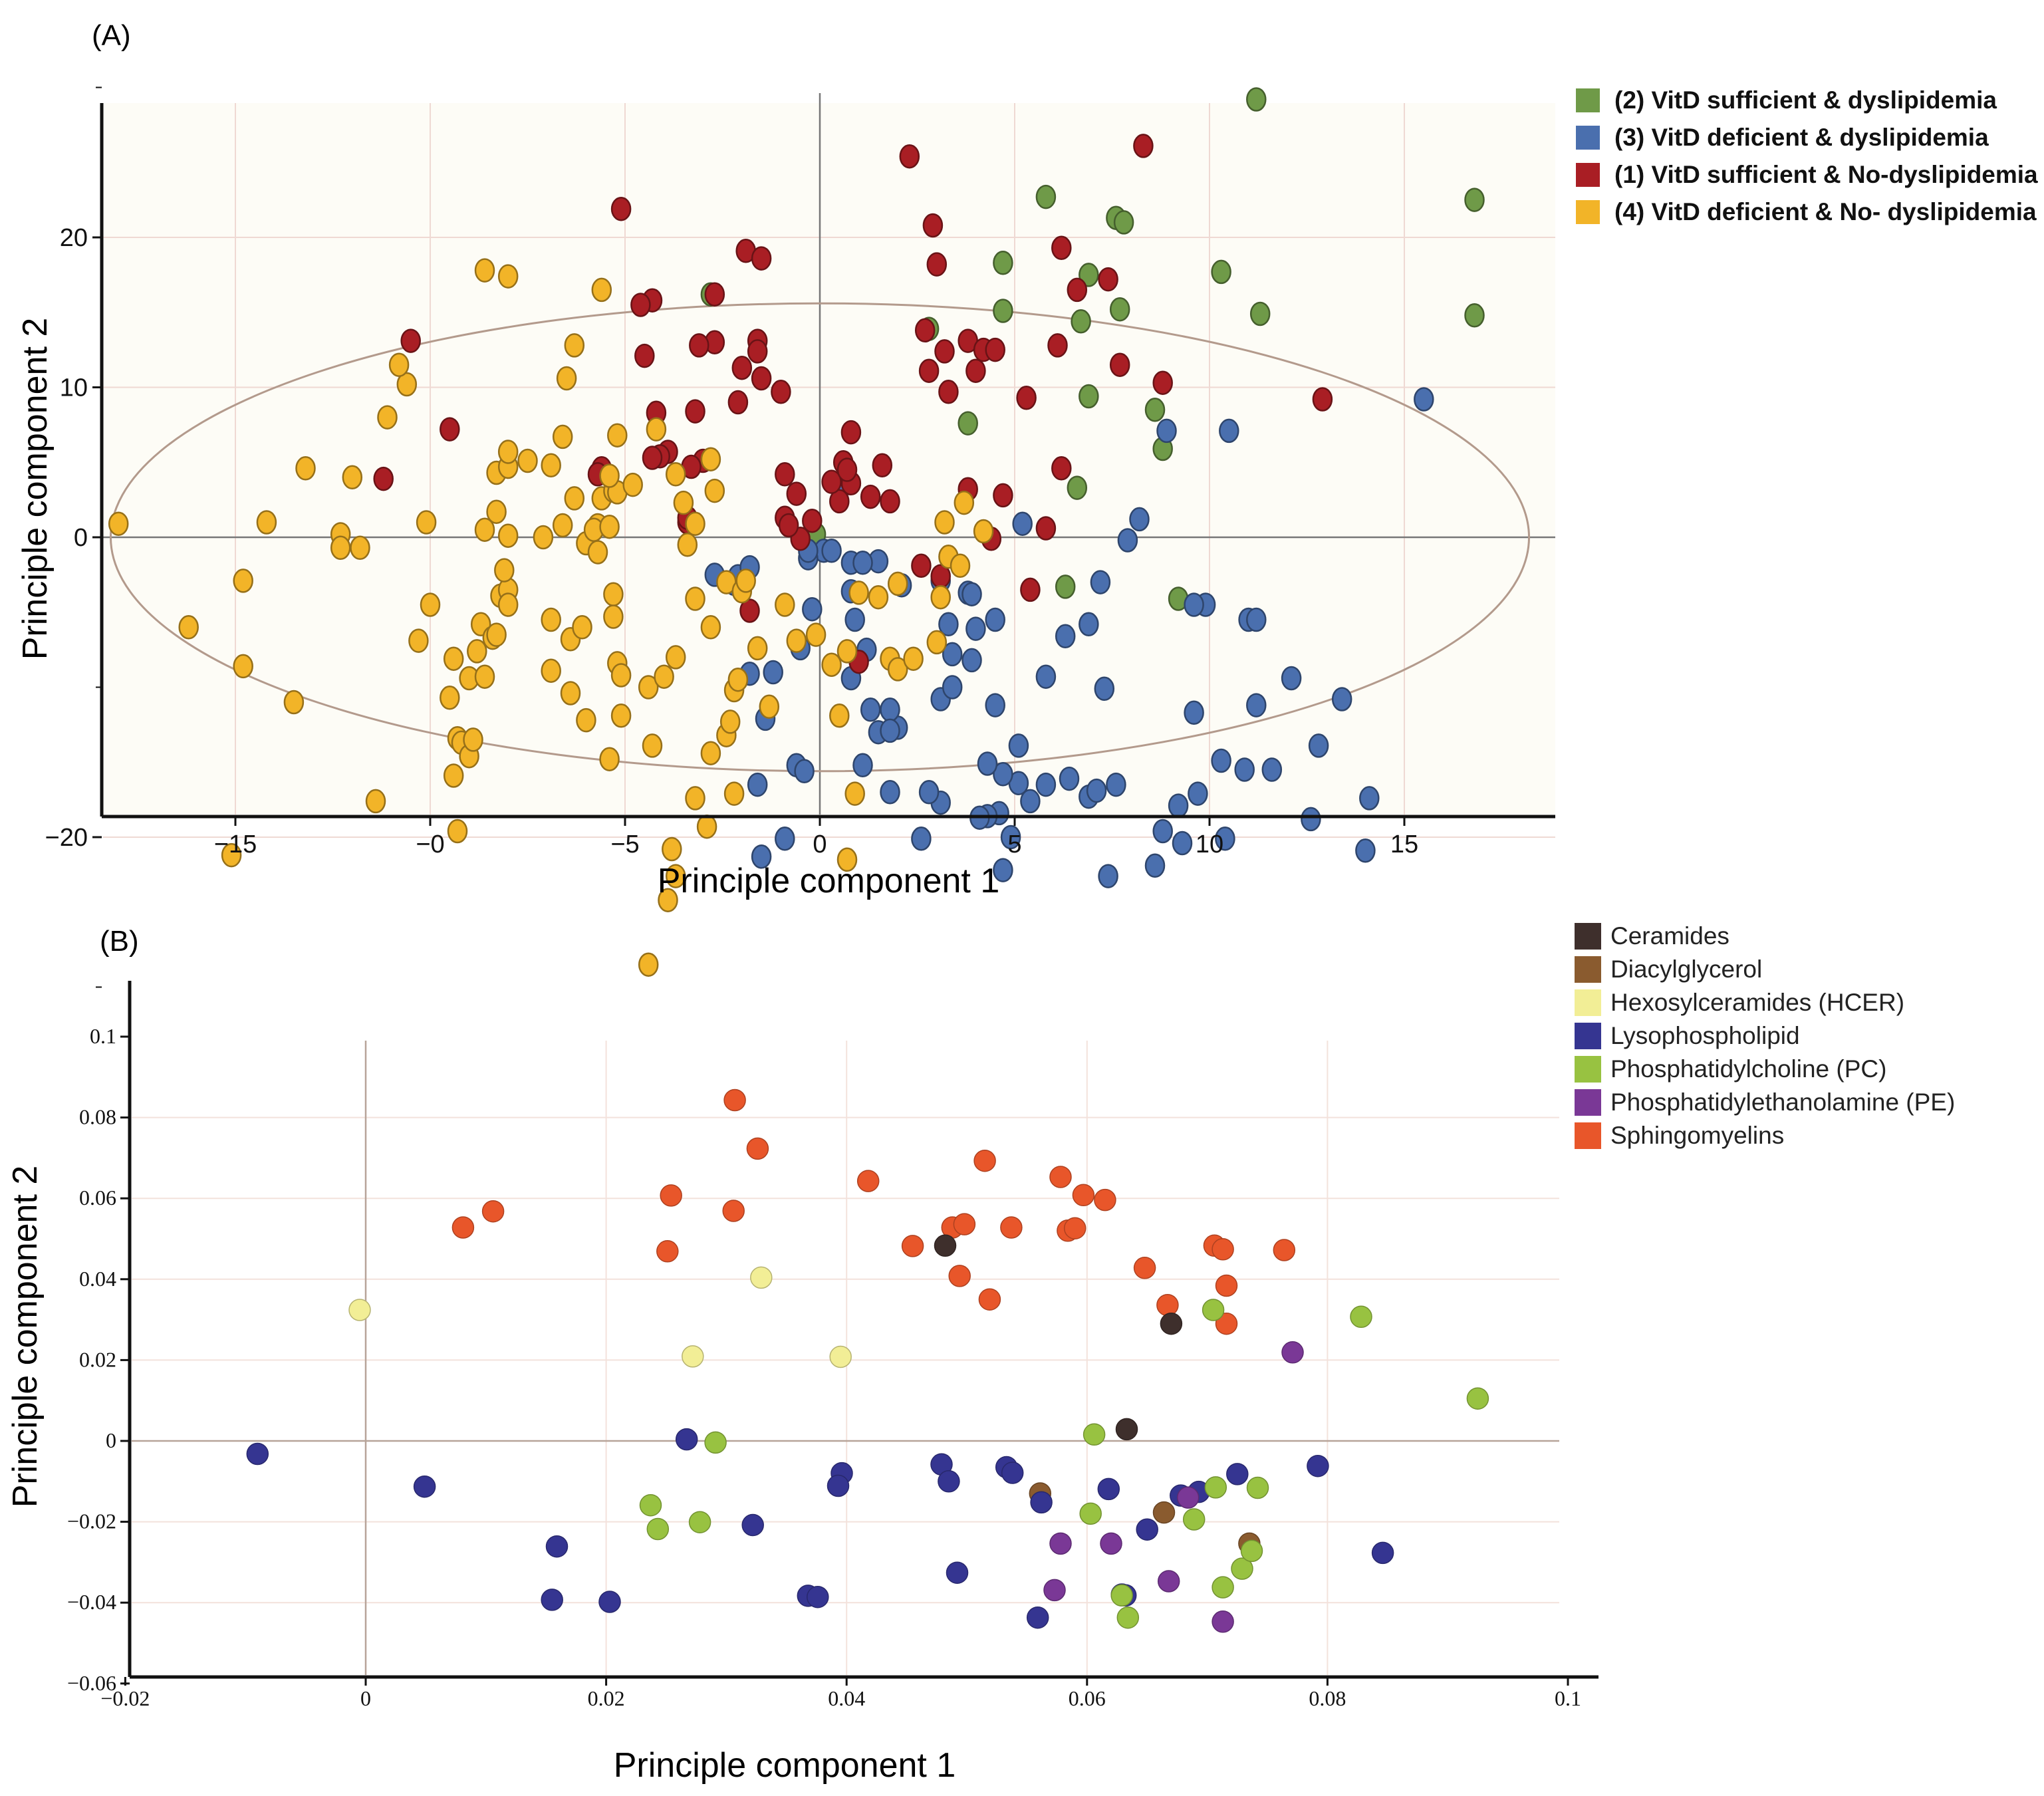 This screenshot has width=2044, height=1796. What do you see at coordinates (1126, 1429) in the screenshot?
I see `panel-b-point-ceramides` at bounding box center [1126, 1429].